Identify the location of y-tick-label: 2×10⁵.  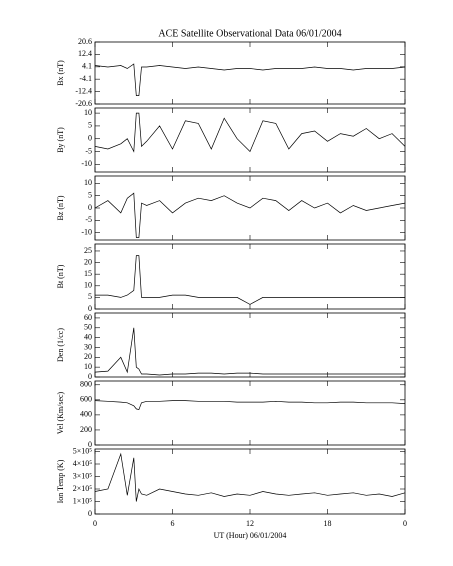
(83, 488).